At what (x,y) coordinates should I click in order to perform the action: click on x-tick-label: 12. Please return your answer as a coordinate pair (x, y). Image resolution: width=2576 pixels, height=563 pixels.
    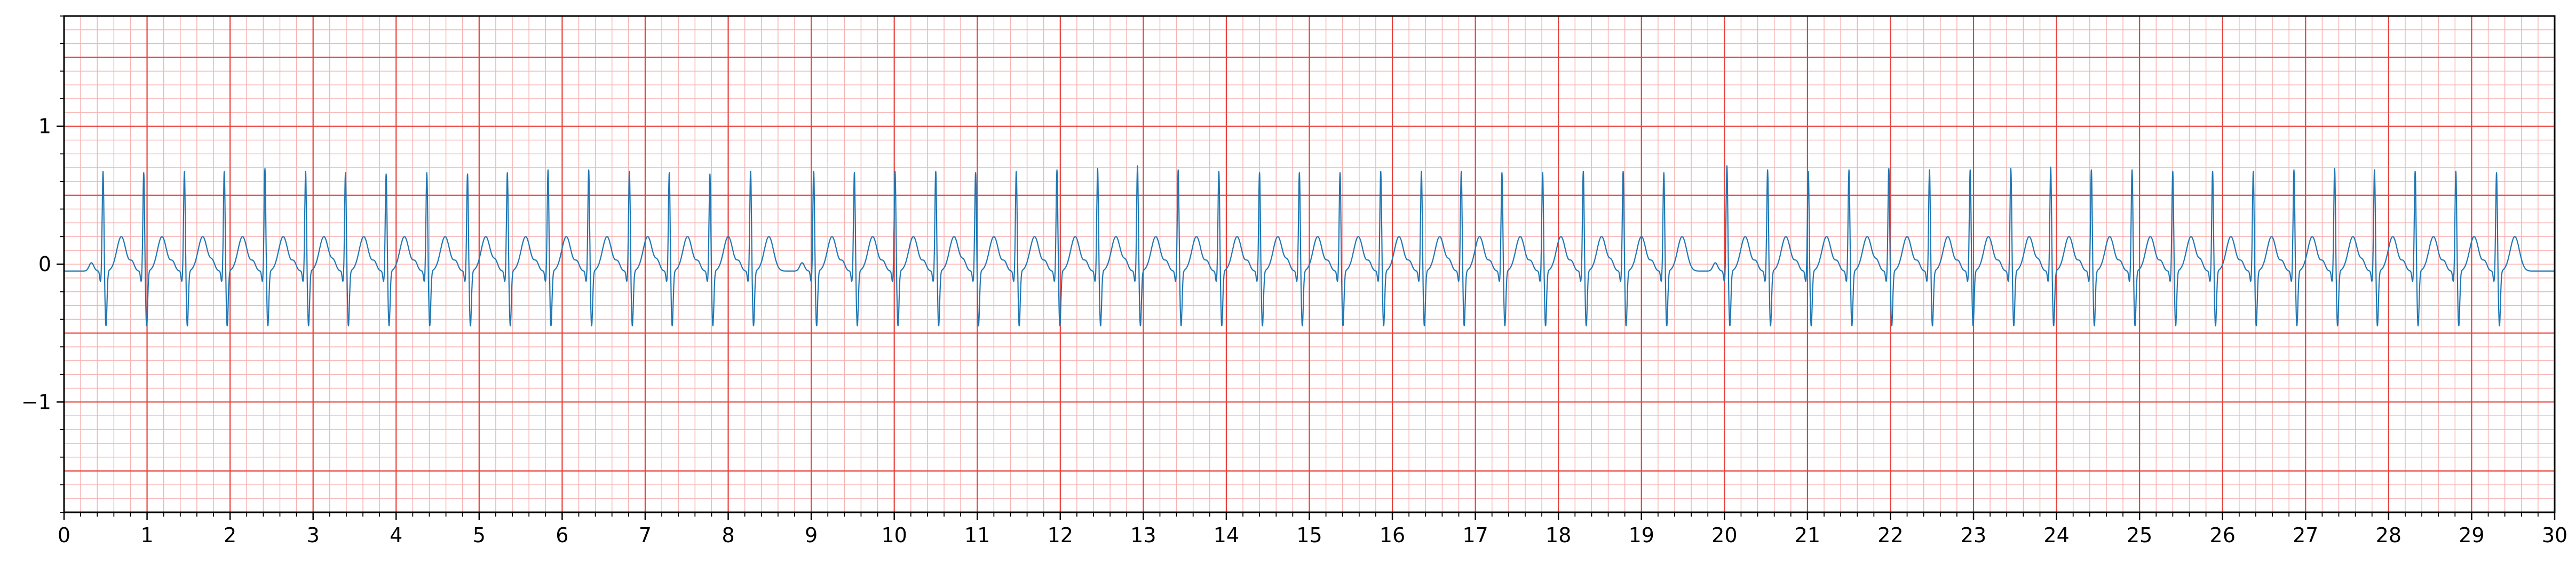
    Looking at the image, I should click on (1060, 535).